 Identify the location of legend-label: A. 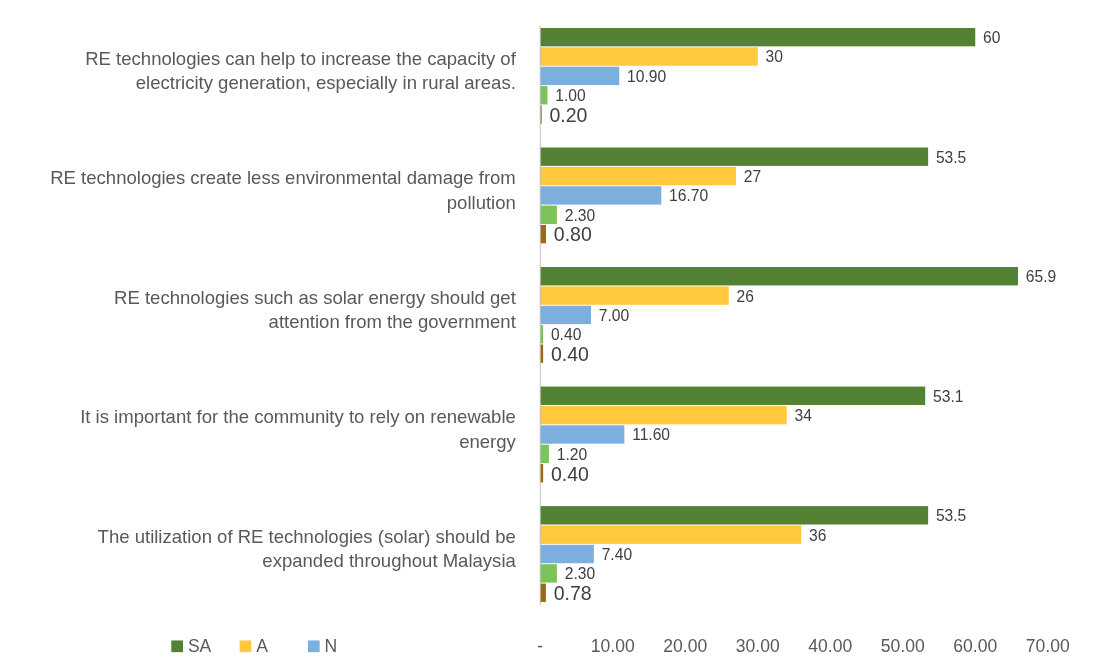
(262, 646).